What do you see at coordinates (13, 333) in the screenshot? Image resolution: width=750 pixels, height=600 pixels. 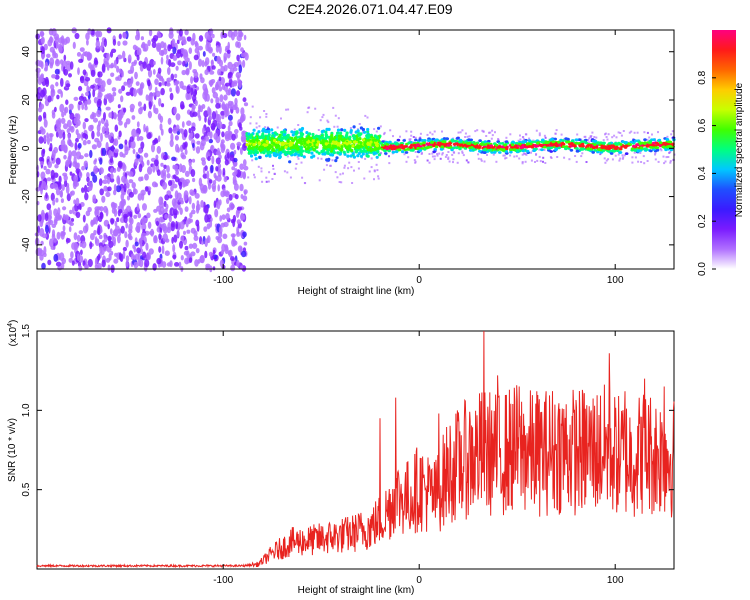 I see `svg-text: (x104)` at bounding box center [13, 333].